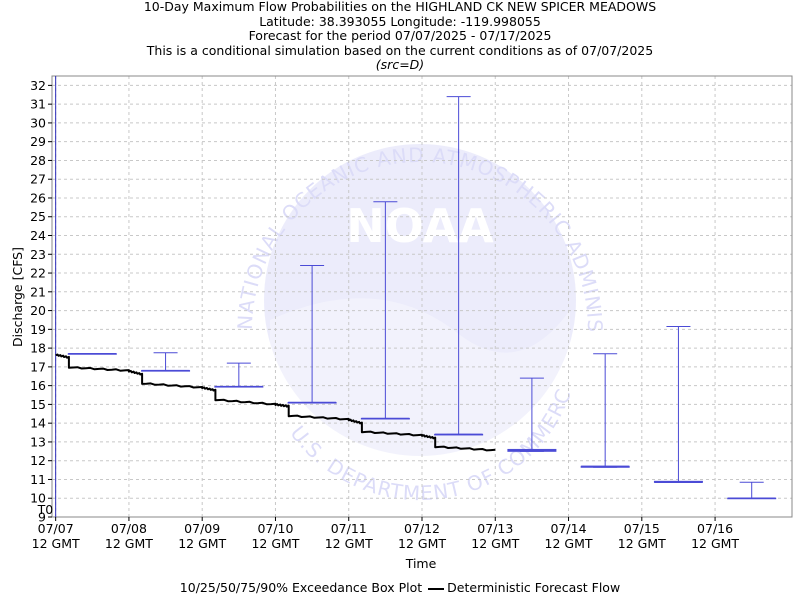 This screenshot has height=600, width=800. I want to click on legend-deterministic-label: Deterministic Forecast Flow, so click(534, 587).